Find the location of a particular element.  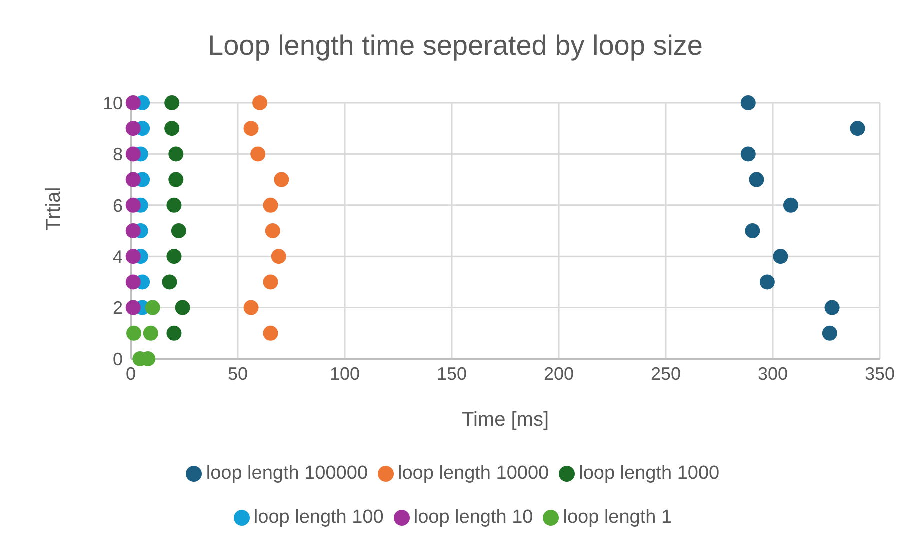

y-tick-label: 10 is located at coordinates (112, 103).